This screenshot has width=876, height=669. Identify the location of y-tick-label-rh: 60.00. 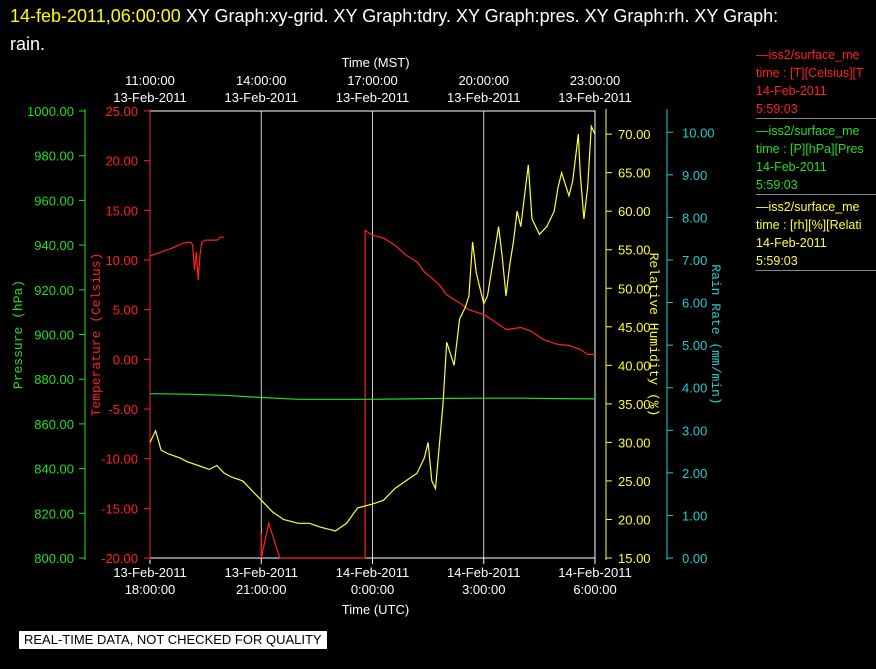
(634, 211).